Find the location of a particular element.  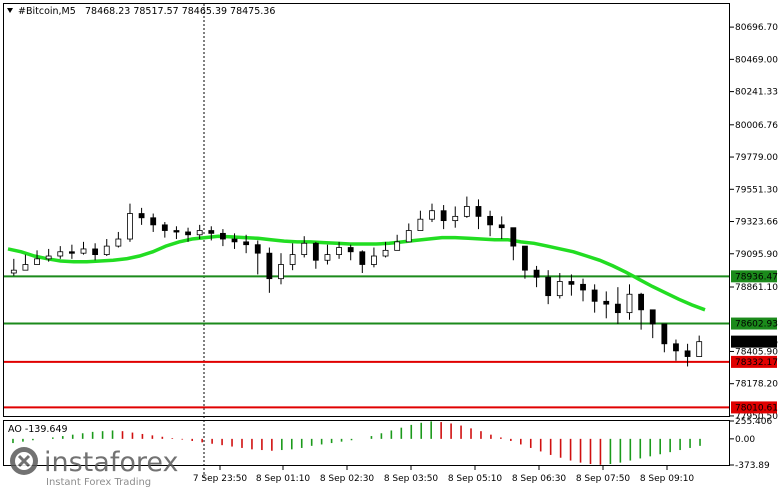

y-tick-label: 79323.66 is located at coordinates (756, 223).